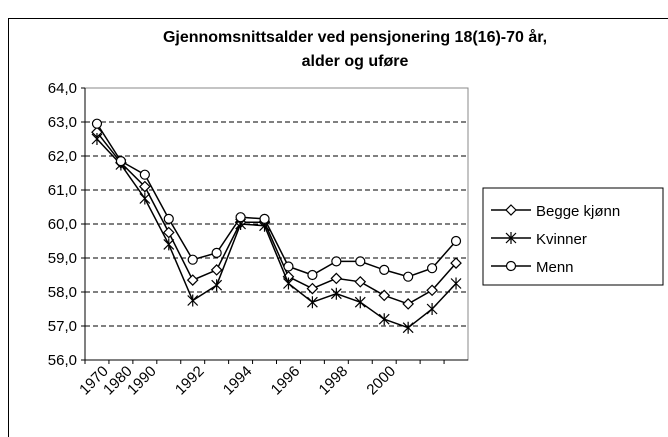 The image size is (668, 437). Describe the element at coordinates (561, 239) in the screenshot. I see `legend-label: Kvinner` at that location.